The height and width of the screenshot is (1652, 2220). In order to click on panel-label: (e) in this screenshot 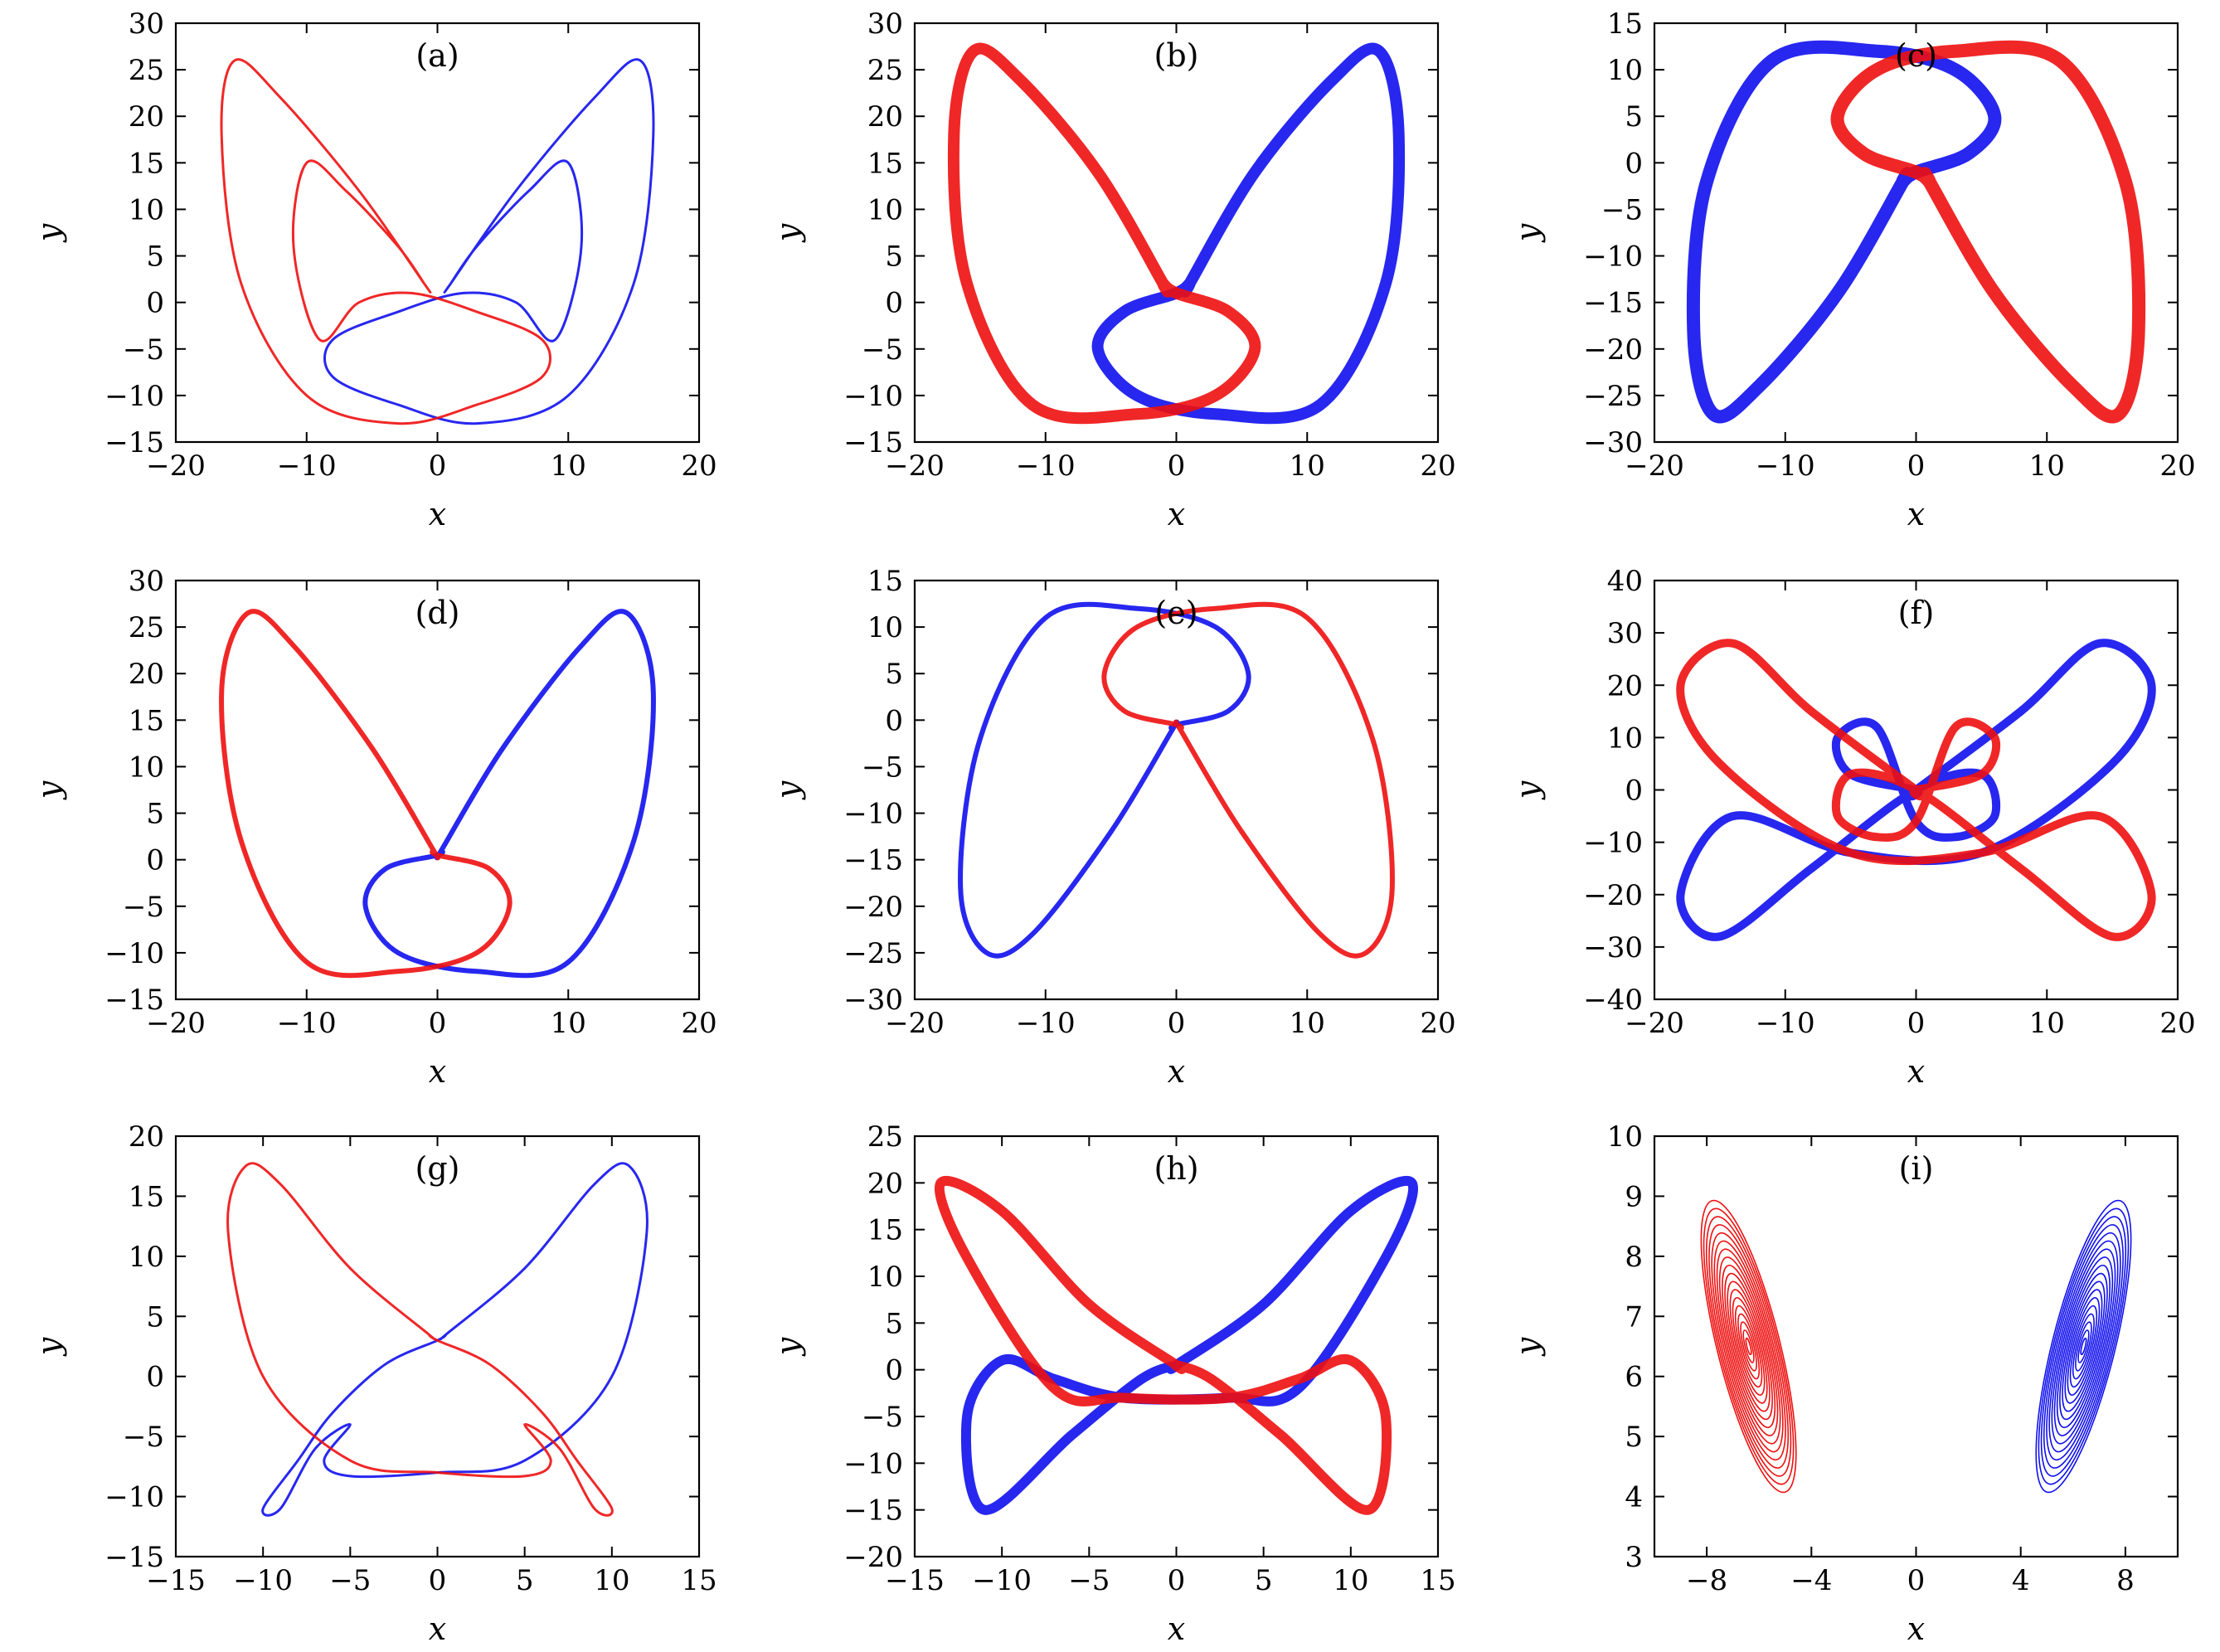, I will do `click(1175, 613)`.